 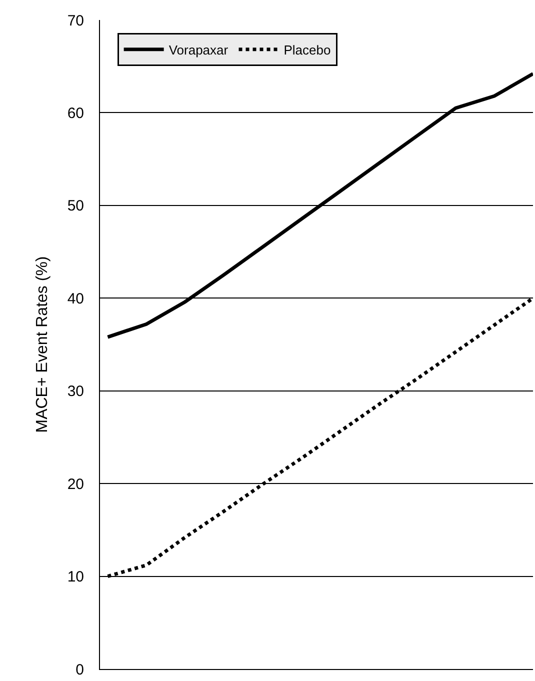 I want to click on y-axis-title: MACE+ Event Rates (%), so click(x=43, y=344).